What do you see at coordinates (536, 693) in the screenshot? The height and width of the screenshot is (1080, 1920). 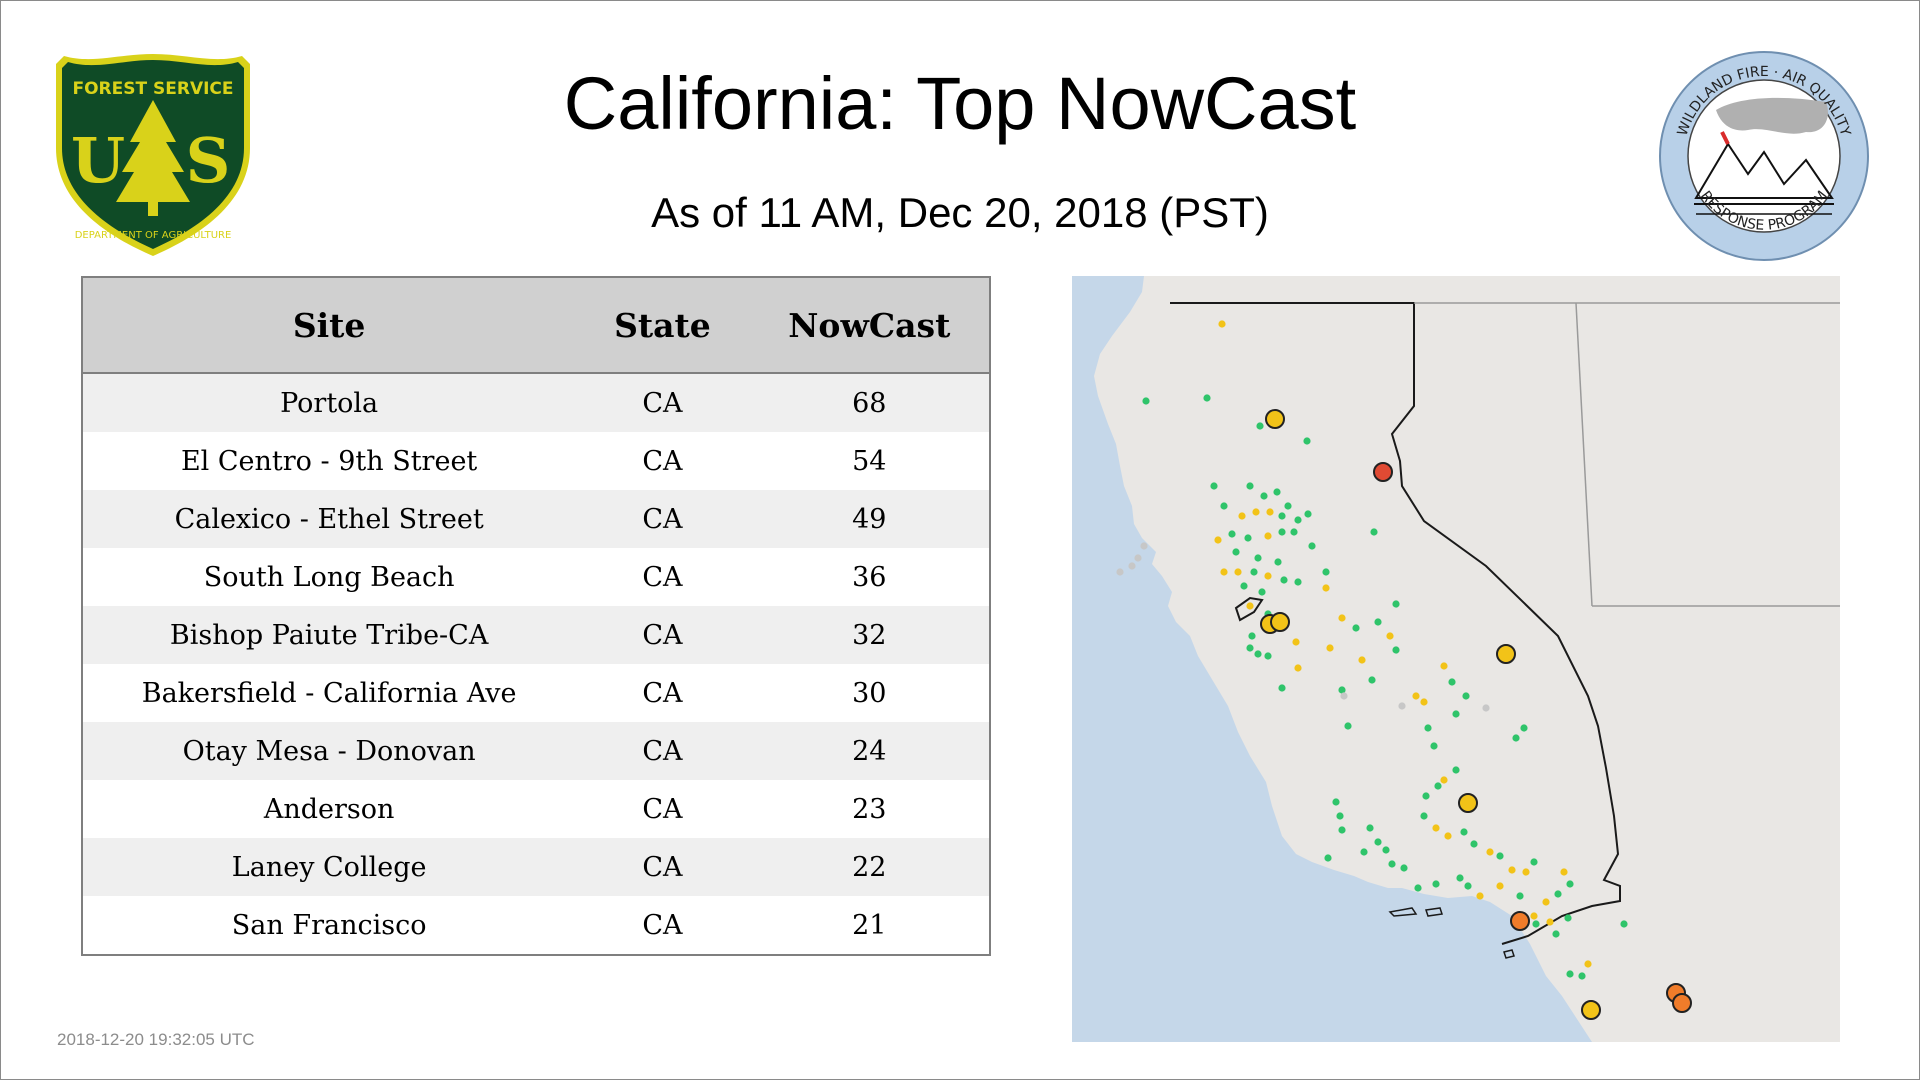 I see `table-row: Bakersfield - California Ave CA 30` at bounding box center [536, 693].